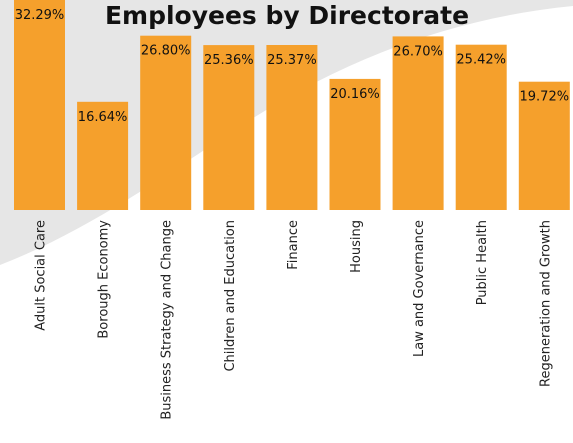  Describe the element at coordinates (356, 246) in the screenshot. I see `x-tick-label: Housing` at that location.